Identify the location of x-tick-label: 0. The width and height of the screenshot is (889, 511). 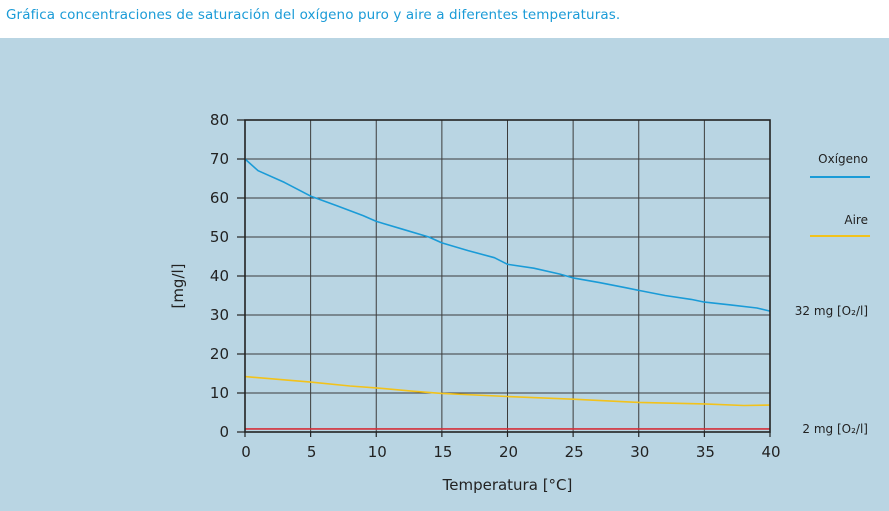
(246, 452).